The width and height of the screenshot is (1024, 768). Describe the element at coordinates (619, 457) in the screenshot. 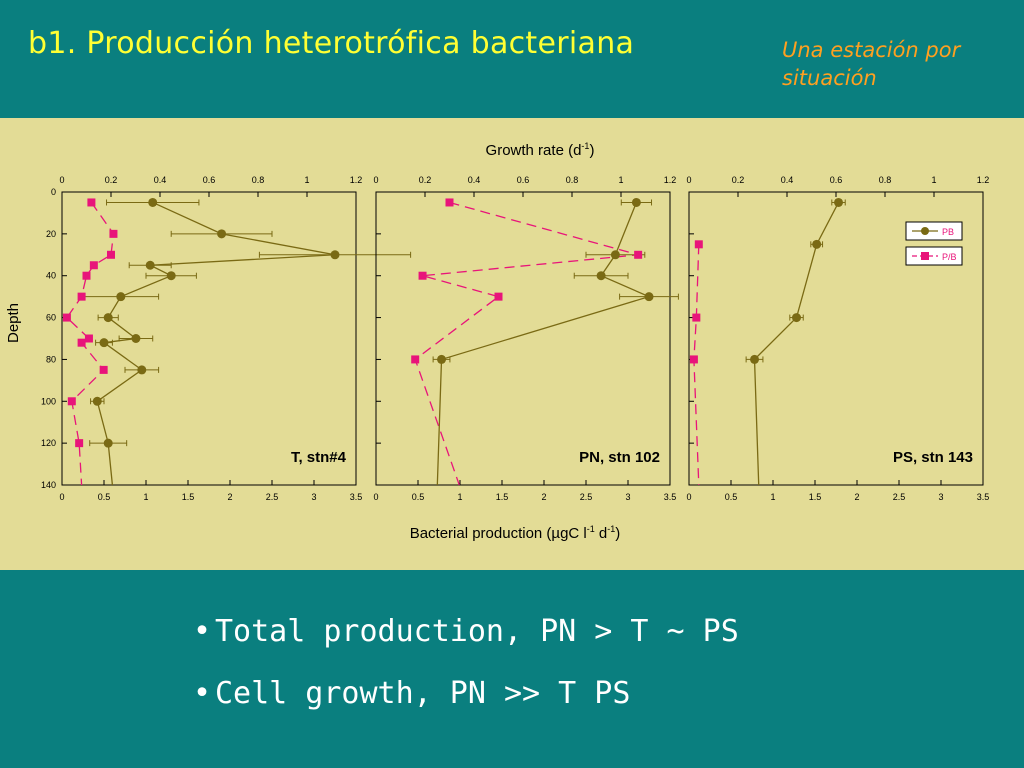

I see `panel-label: PN, stn 102` at that location.